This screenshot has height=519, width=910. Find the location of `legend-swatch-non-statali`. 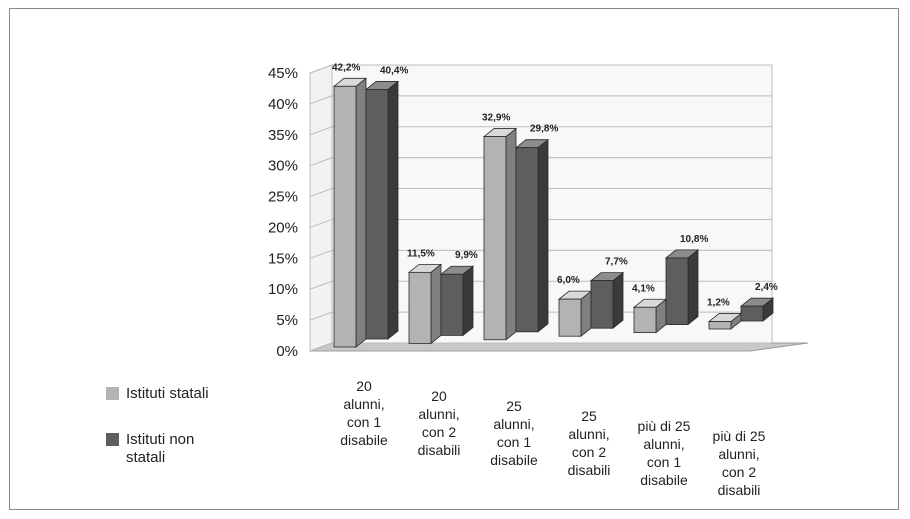

legend-swatch-non-statali is located at coordinates (112, 439).